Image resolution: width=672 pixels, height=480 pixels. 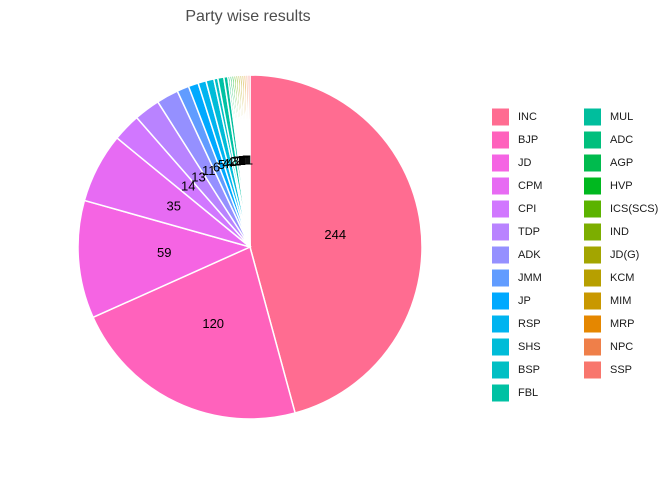 What do you see at coordinates (247, 16) in the screenshot?
I see `chart-title: Party wise results` at bounding box center [247, 16].